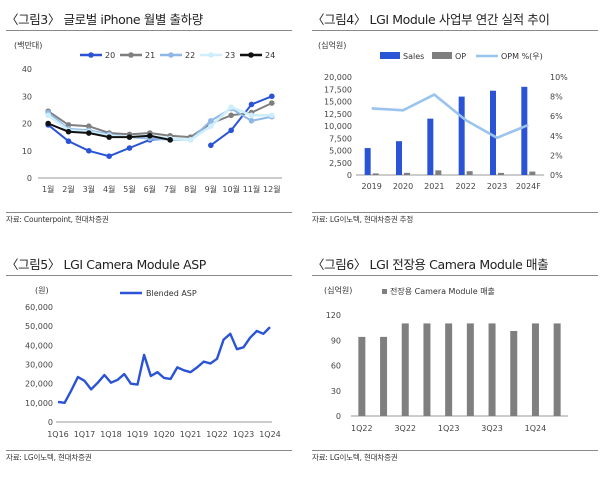  What do you see at coordinates (413, 56) in the screenshot?
I see `legend-label-sales: Sales` at bounding box center [413, 56].